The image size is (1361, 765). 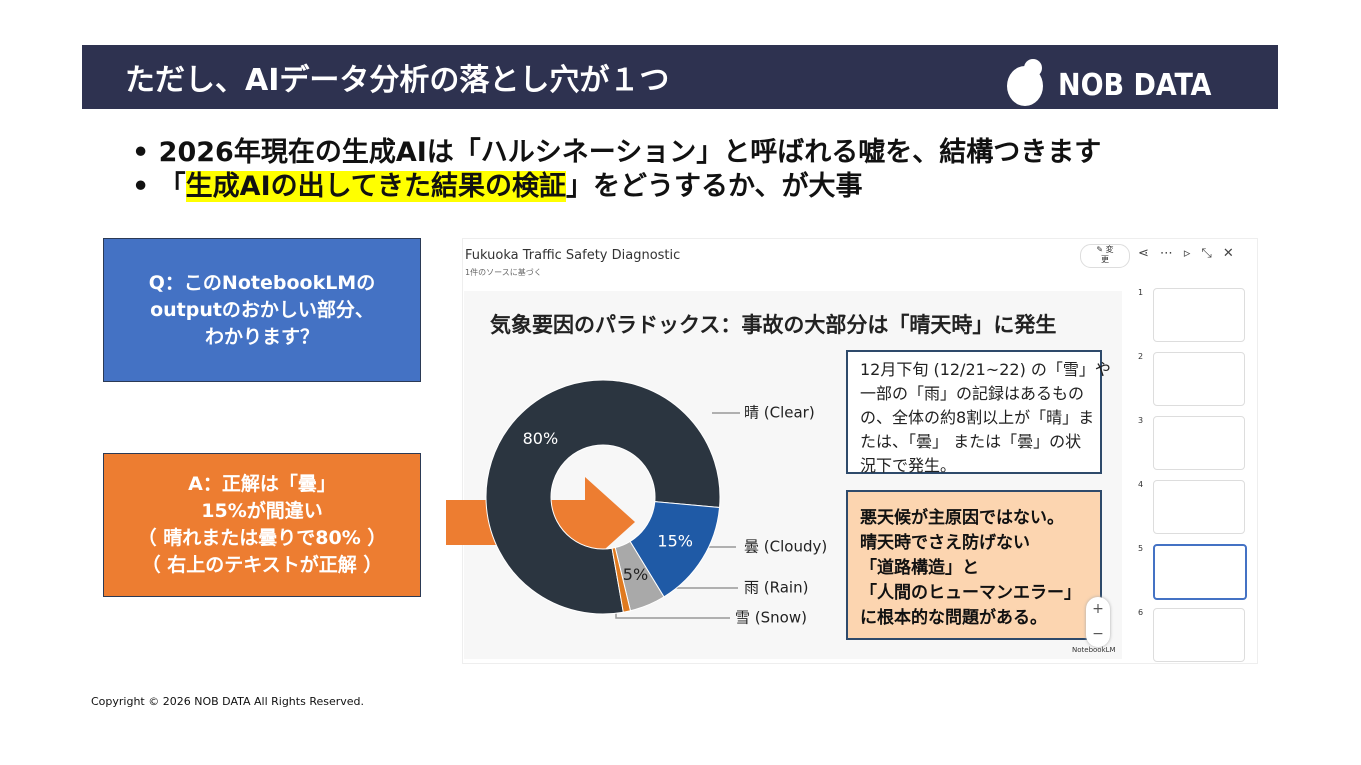 What do you see at coordinates (1094, 650) in the screenshot?
I see `watermark: NotebookLM` at bounding box center [1094, 650].